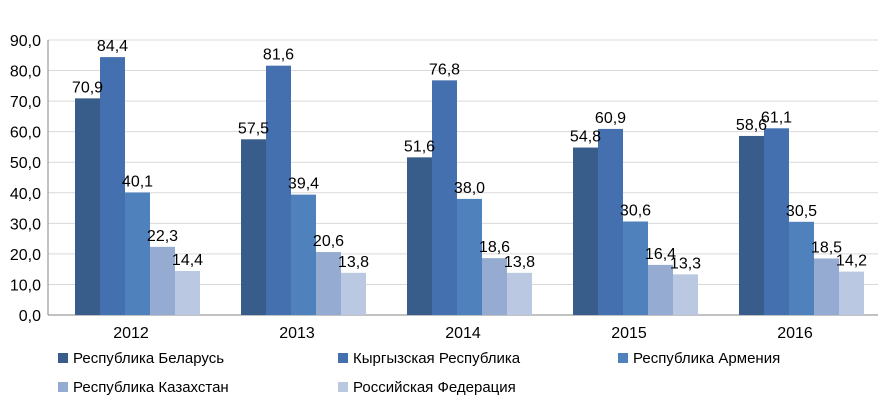 The height and width of the screenshot is (413, 888). What do you see at coordinates (437, 358) in the screenshot?
I see `legend-label: Кыргызская Республика` at bounding box center [437, 358].